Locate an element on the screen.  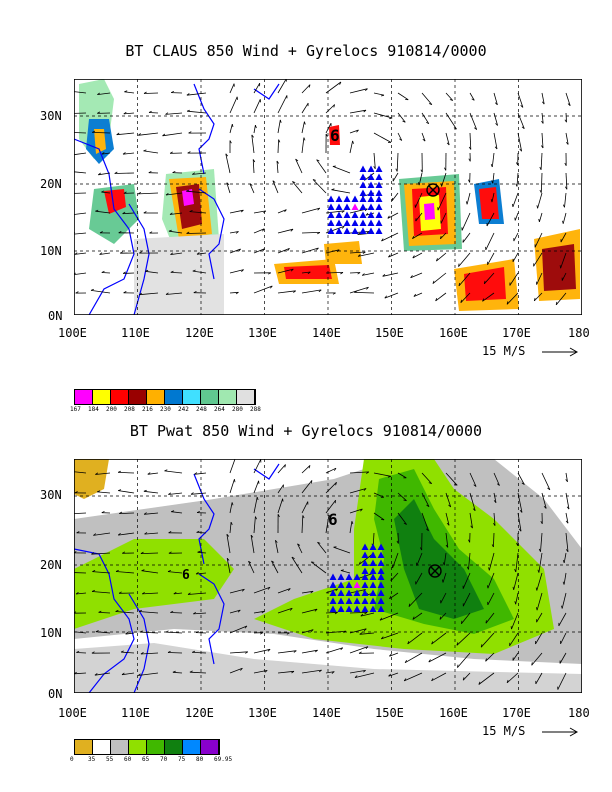
top-reference-arrow is located at coordinates (560, 352).